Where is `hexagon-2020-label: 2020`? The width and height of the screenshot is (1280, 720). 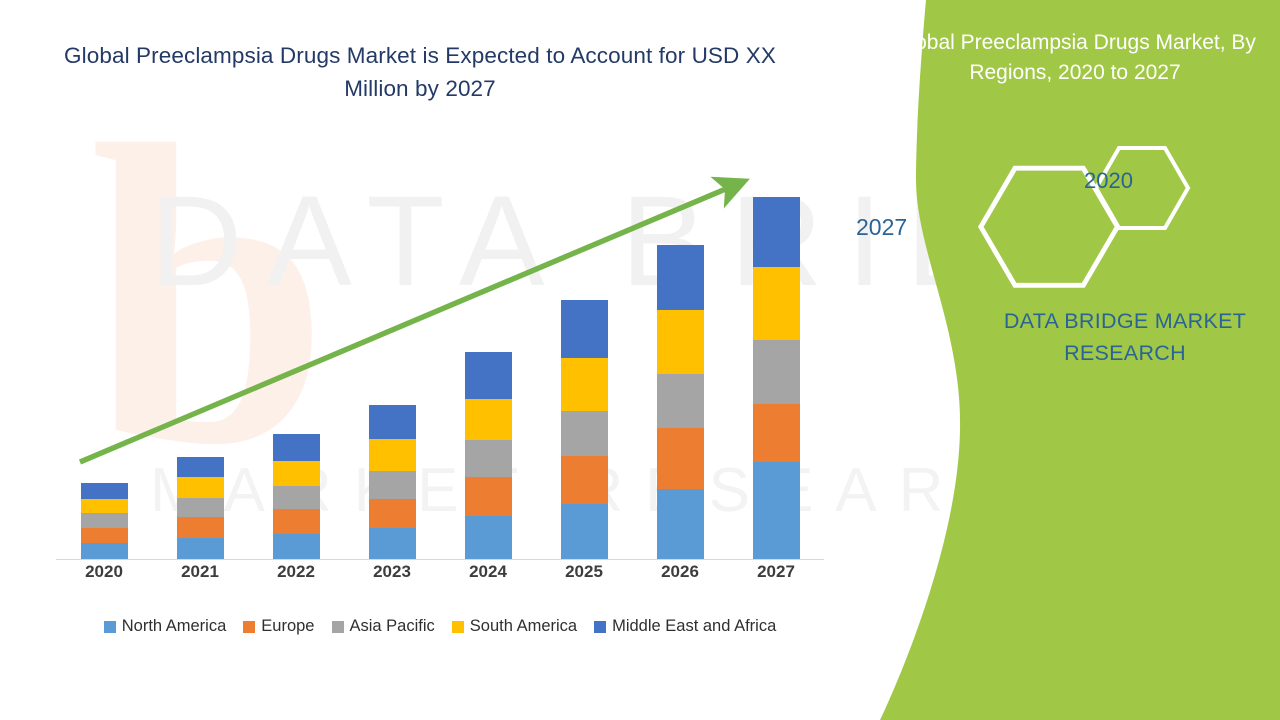 hexagon-2020-label: 2020 is located at coordinates (1108, 180).